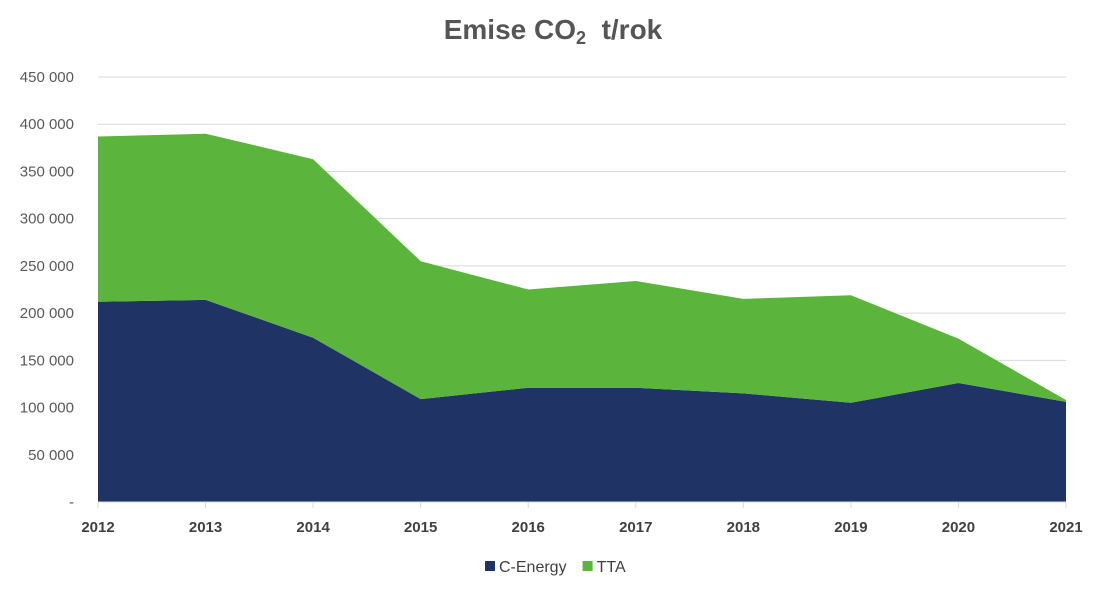 The width and height of the screenshot is (1106, 597). I want to click on x-tick-label: 2016, so click(528, 527).